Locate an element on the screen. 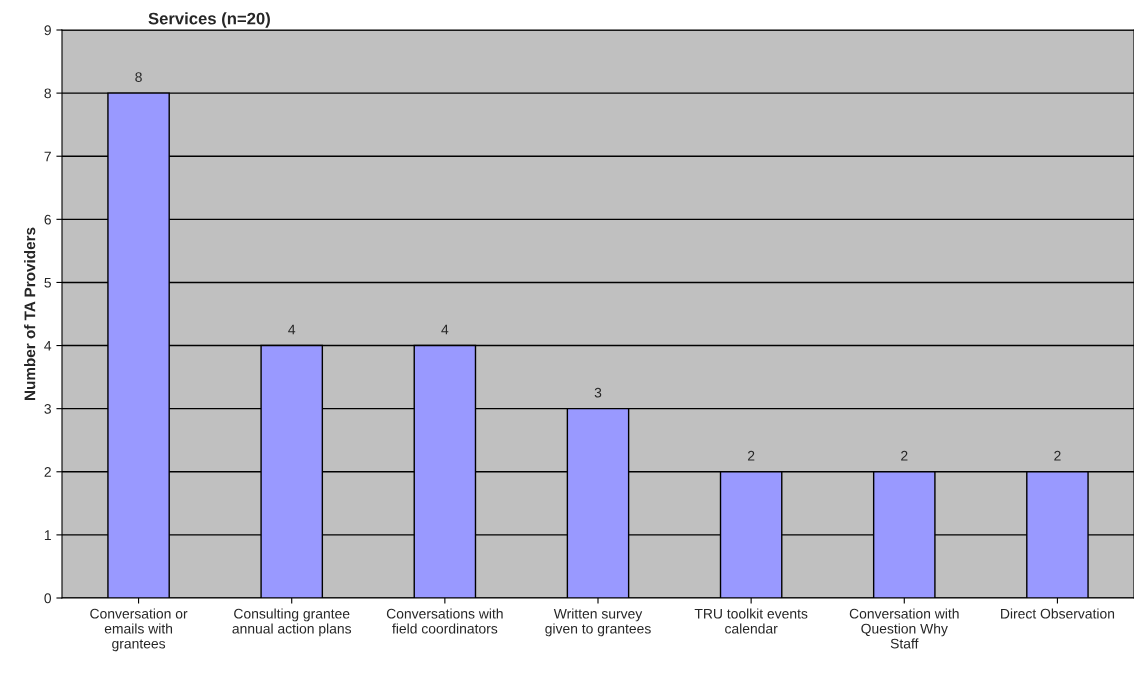 Image resolution: width=1134 pixels, height=673 pixels. x-tick-label: Conversations with field coordinators is located at coordinates (444, 621).